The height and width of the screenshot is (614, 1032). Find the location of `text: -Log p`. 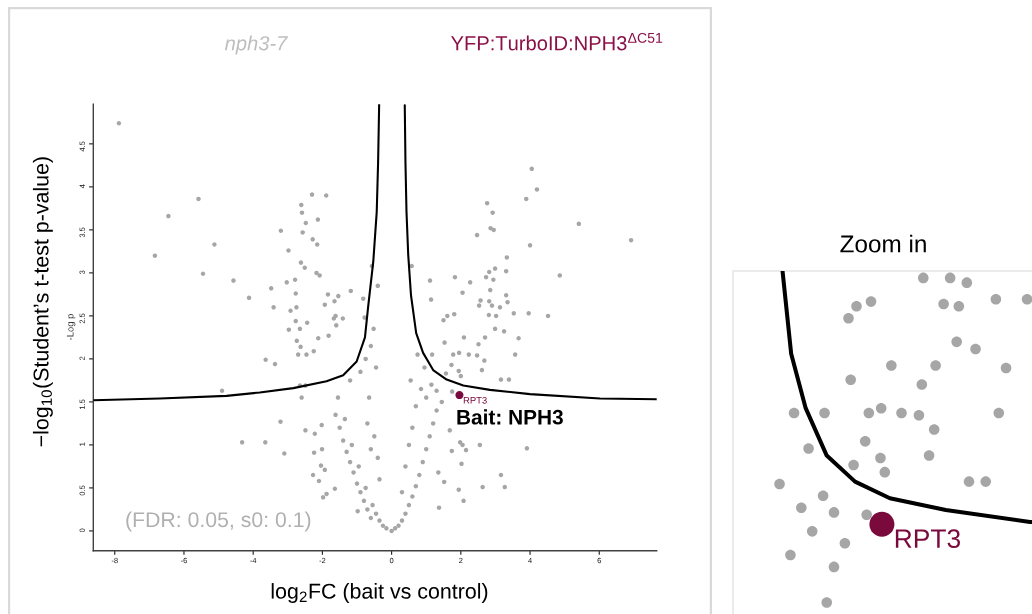

text: -Log p is located at coordinates (71, 327).